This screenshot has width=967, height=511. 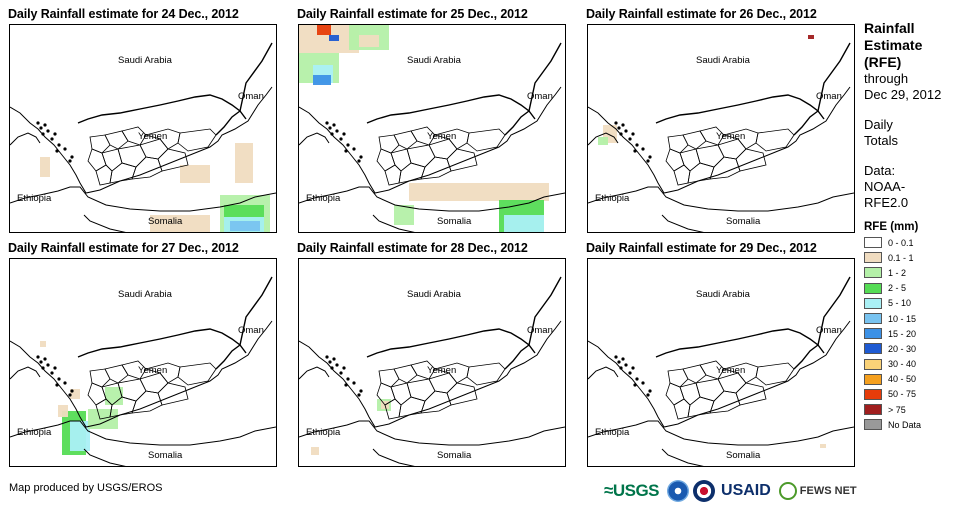 What do you see at coordinates (903, 94) in the screenshot?
I see `legend-date: Dec 29, 2012` at bounding box center [903, 94].